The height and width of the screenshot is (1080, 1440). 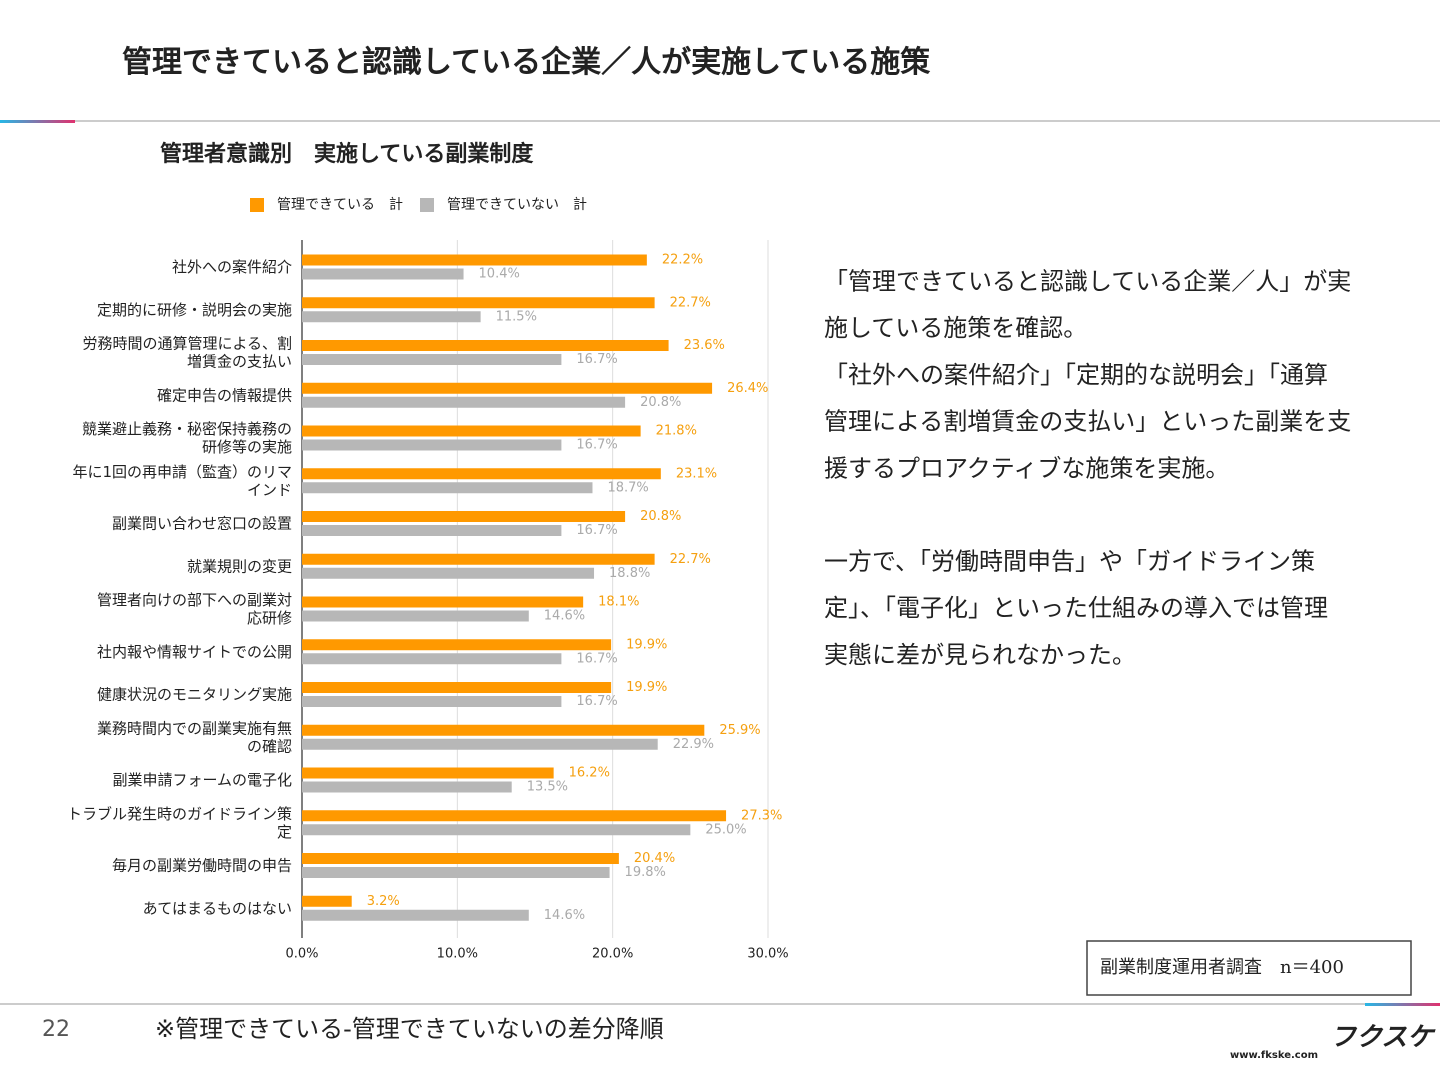 I want to click on body-text: 援するプロアクティブな施策を実施。, so click(x=1026, y=468).